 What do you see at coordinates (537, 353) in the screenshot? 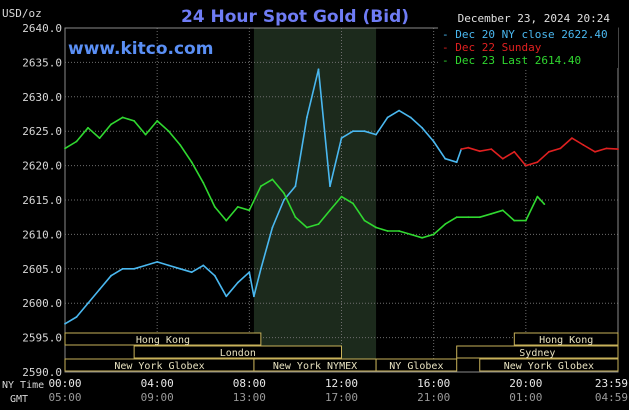
I see `market-session-label: Sydney` at bounding box center [537, 353].